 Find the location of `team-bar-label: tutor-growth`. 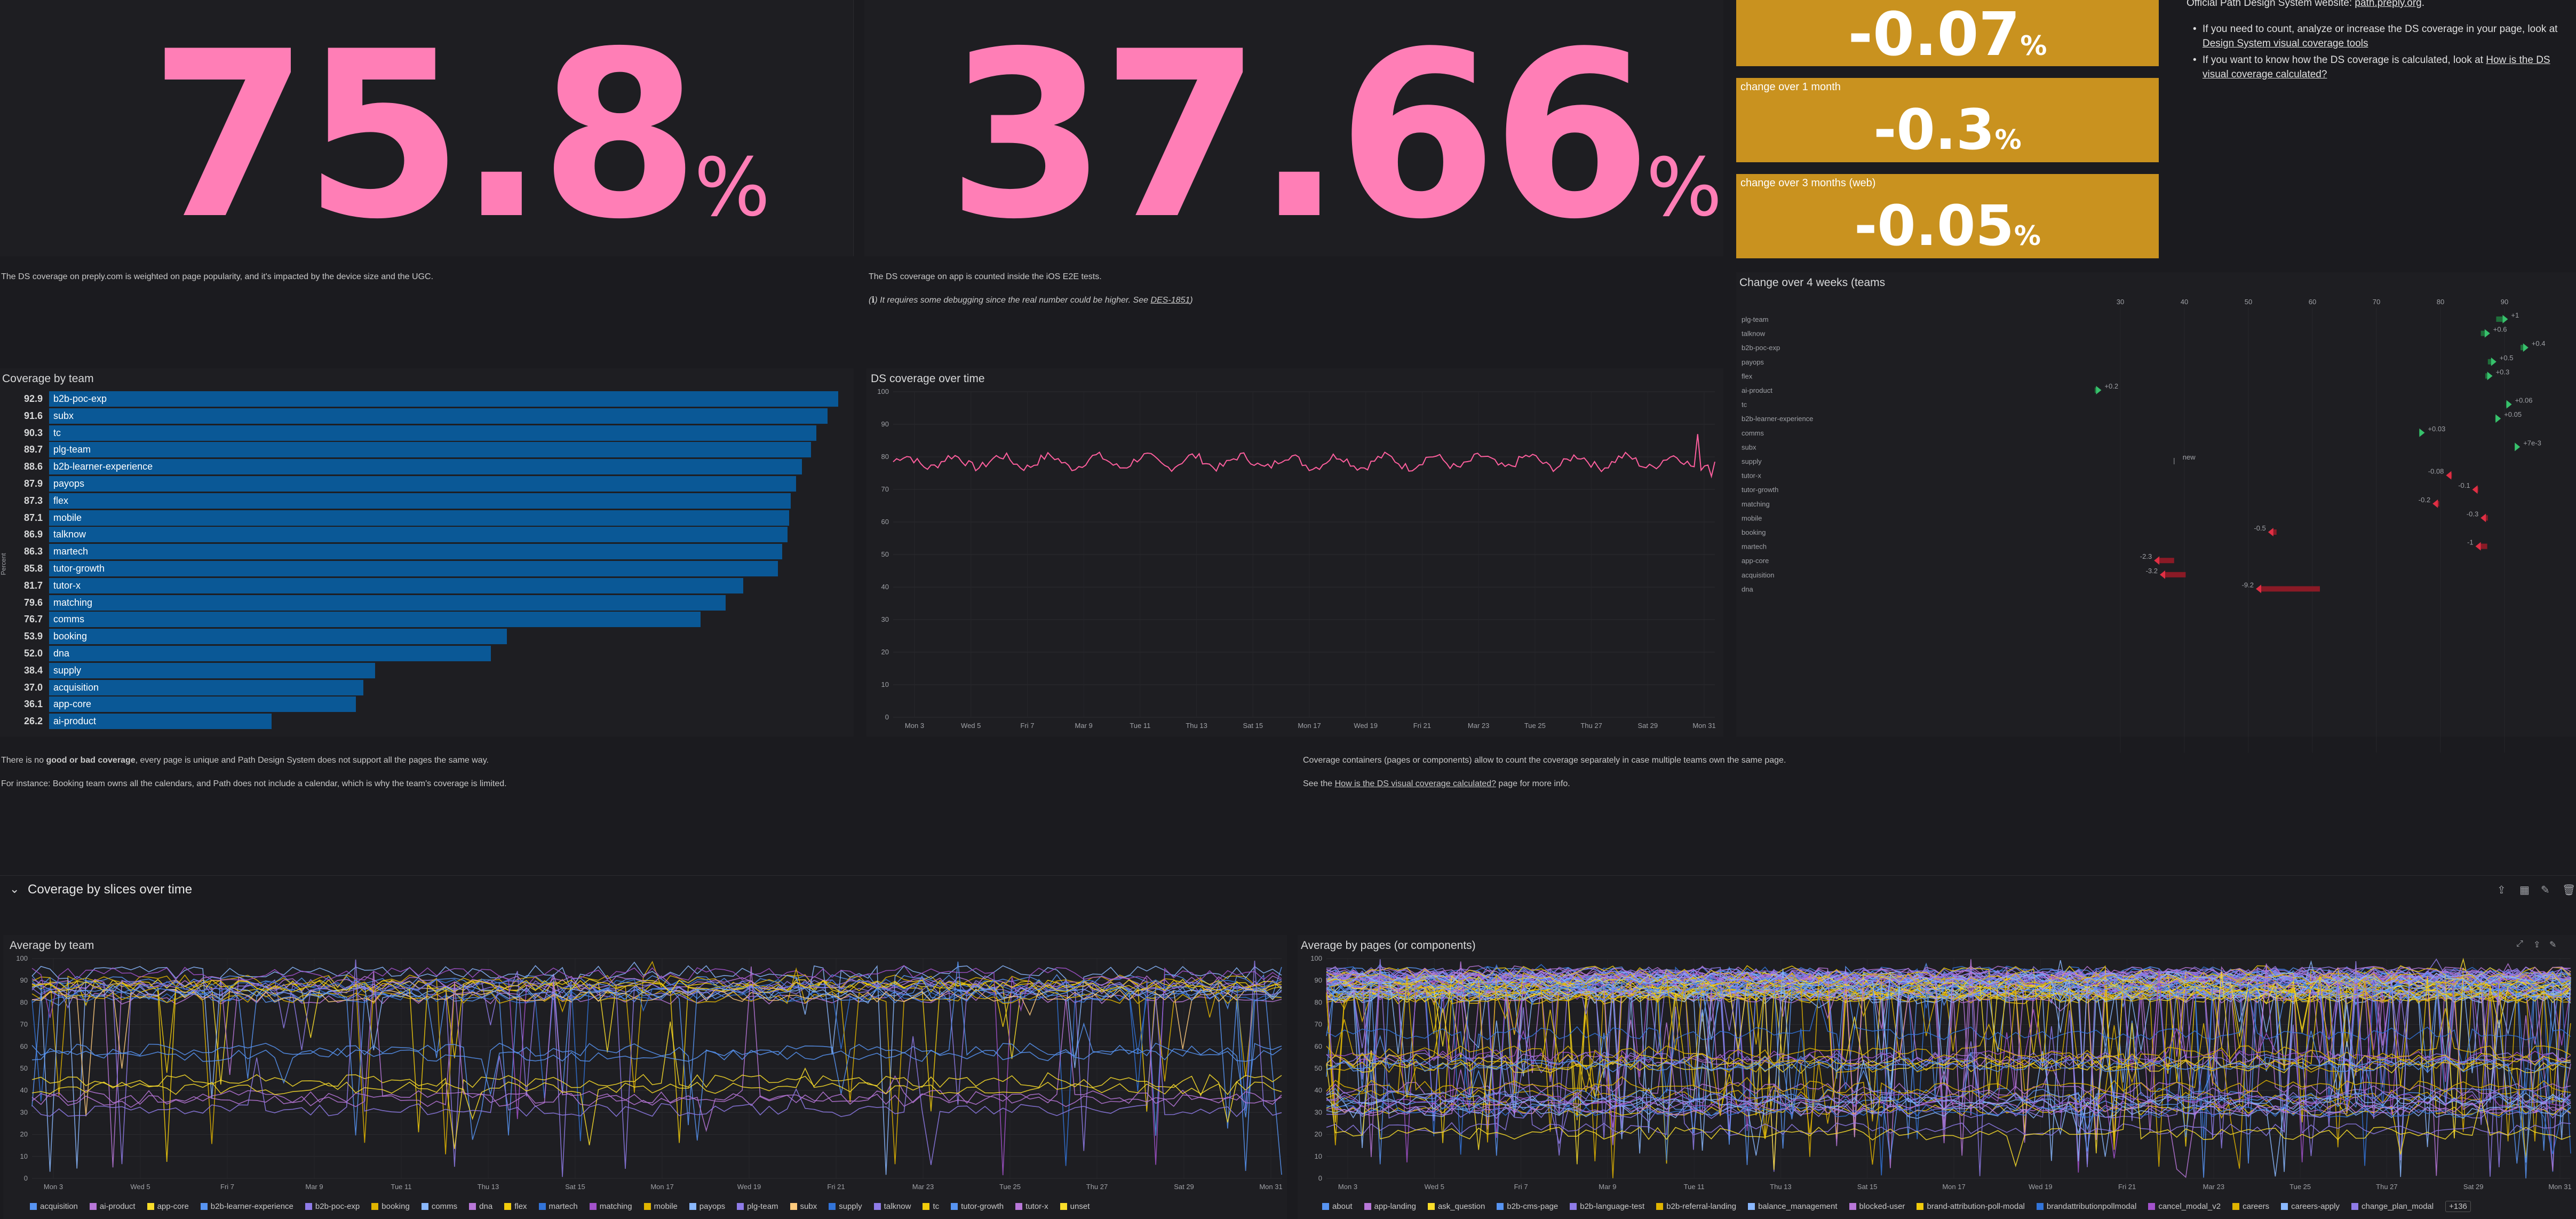

team-bar-label: tutor-growth is located at coordinates (79, 568).